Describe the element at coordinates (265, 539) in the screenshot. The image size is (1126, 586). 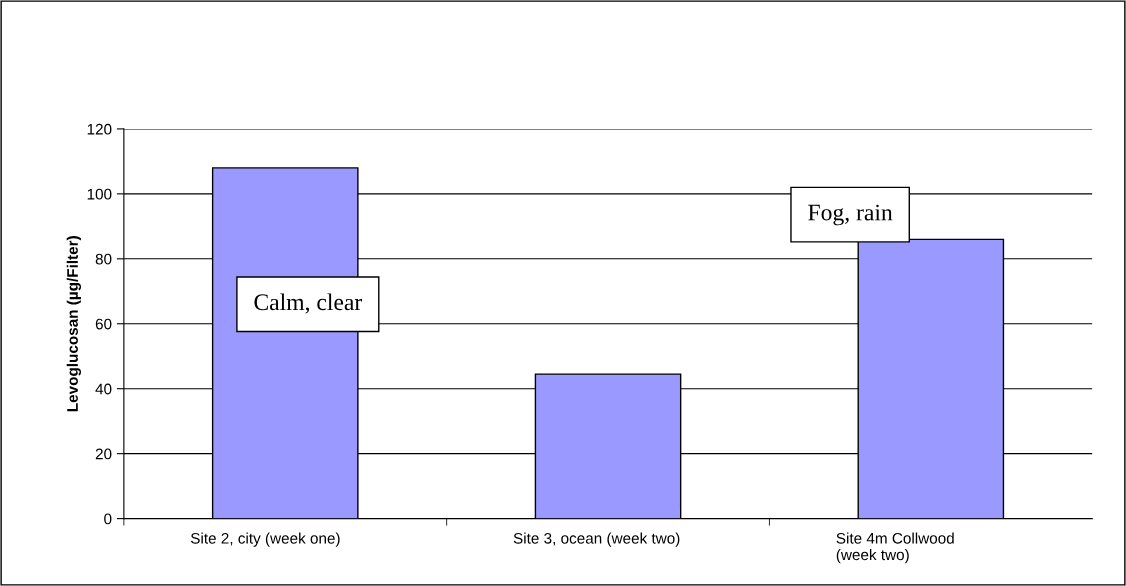
I see `x-tick-label: Site 2, city (week one)` at that location.